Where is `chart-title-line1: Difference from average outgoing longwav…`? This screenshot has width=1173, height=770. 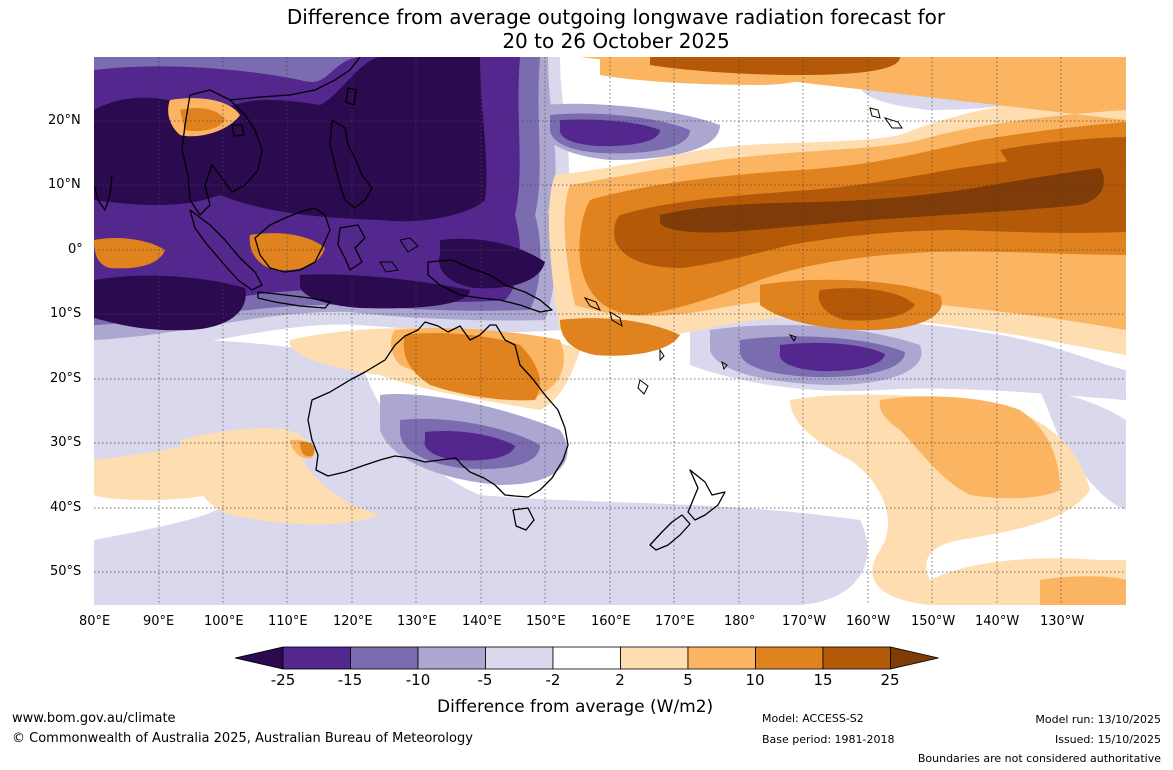 chart-title-line1: Difference from average outgoing longwav… is located at coordinates (616, 17).